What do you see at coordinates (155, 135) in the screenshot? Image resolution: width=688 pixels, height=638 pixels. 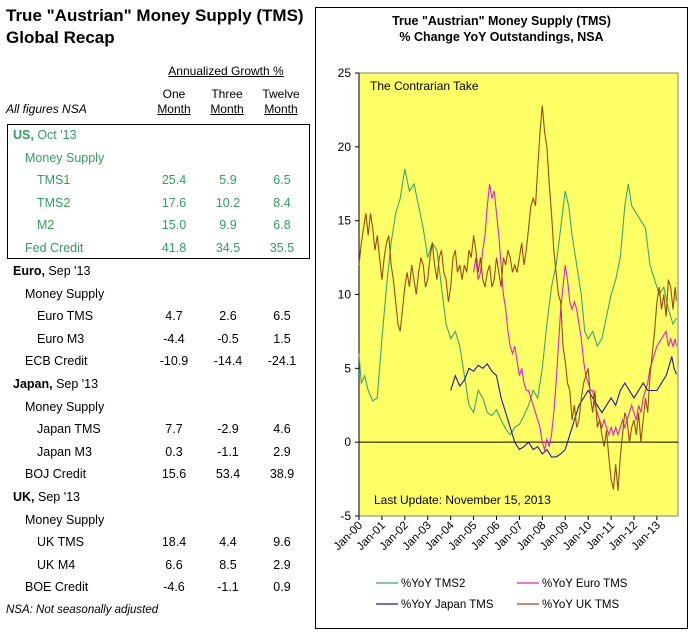 I see `section-header: US, Oct '13` at bounding box center [155, 135].